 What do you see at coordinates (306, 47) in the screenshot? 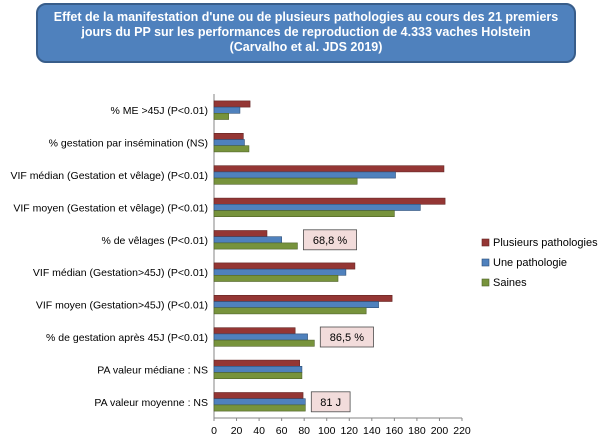
I see `chart-title-line-3: (Carvalho et al. JDS 2019)` at bounding box center [306, 47].